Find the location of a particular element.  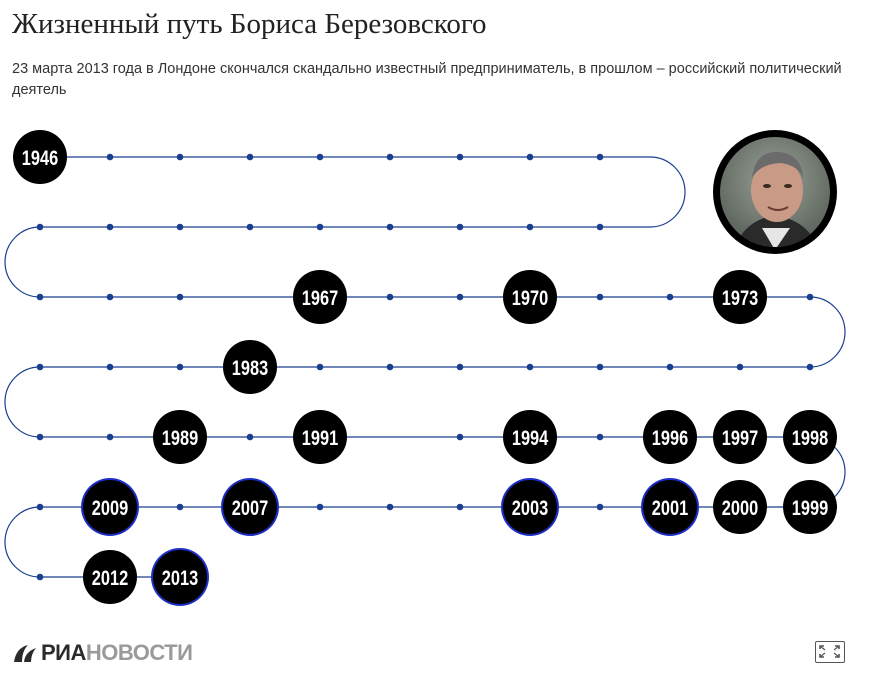

year-node-2009: 2009 is located at coordinates (110, 507).